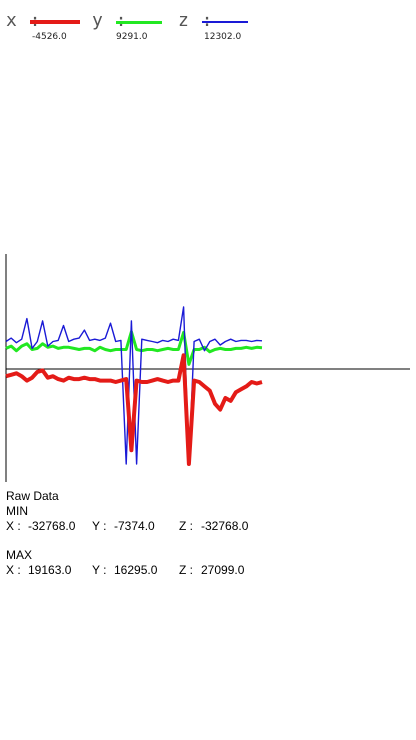 The width and height of the screenshot is (416, 740). I want to click on legend-z-value: 12302.0, so click(223, 37).